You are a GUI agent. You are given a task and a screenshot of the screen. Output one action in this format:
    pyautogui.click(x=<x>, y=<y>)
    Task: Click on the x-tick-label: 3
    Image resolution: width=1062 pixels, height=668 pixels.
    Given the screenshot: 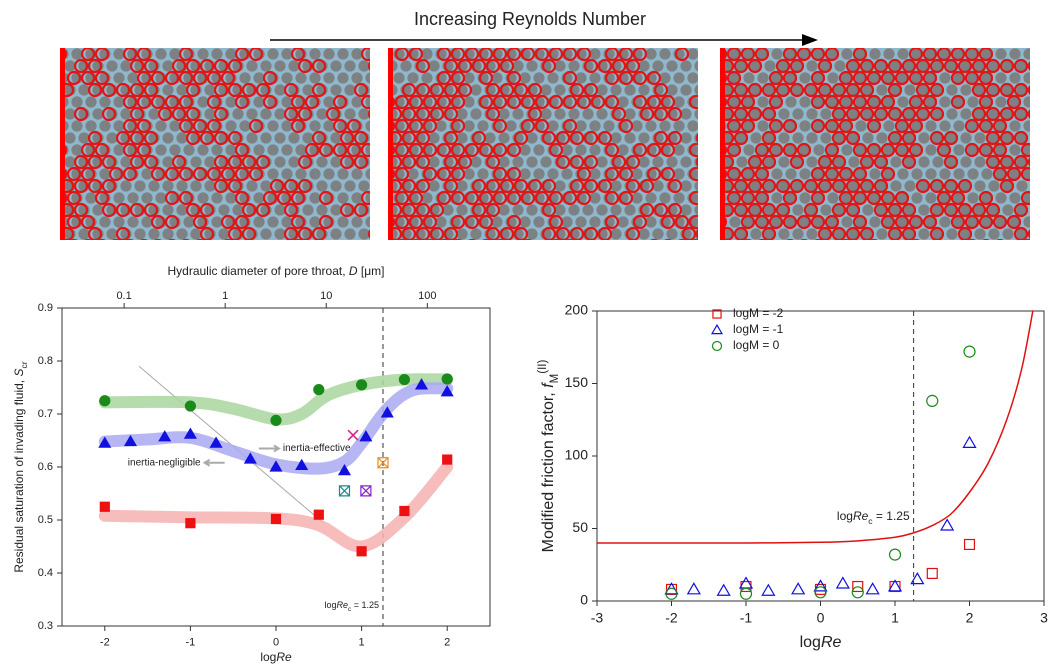 What is the action you would take?
    pyautogui.click(x=1044, y=618)
    